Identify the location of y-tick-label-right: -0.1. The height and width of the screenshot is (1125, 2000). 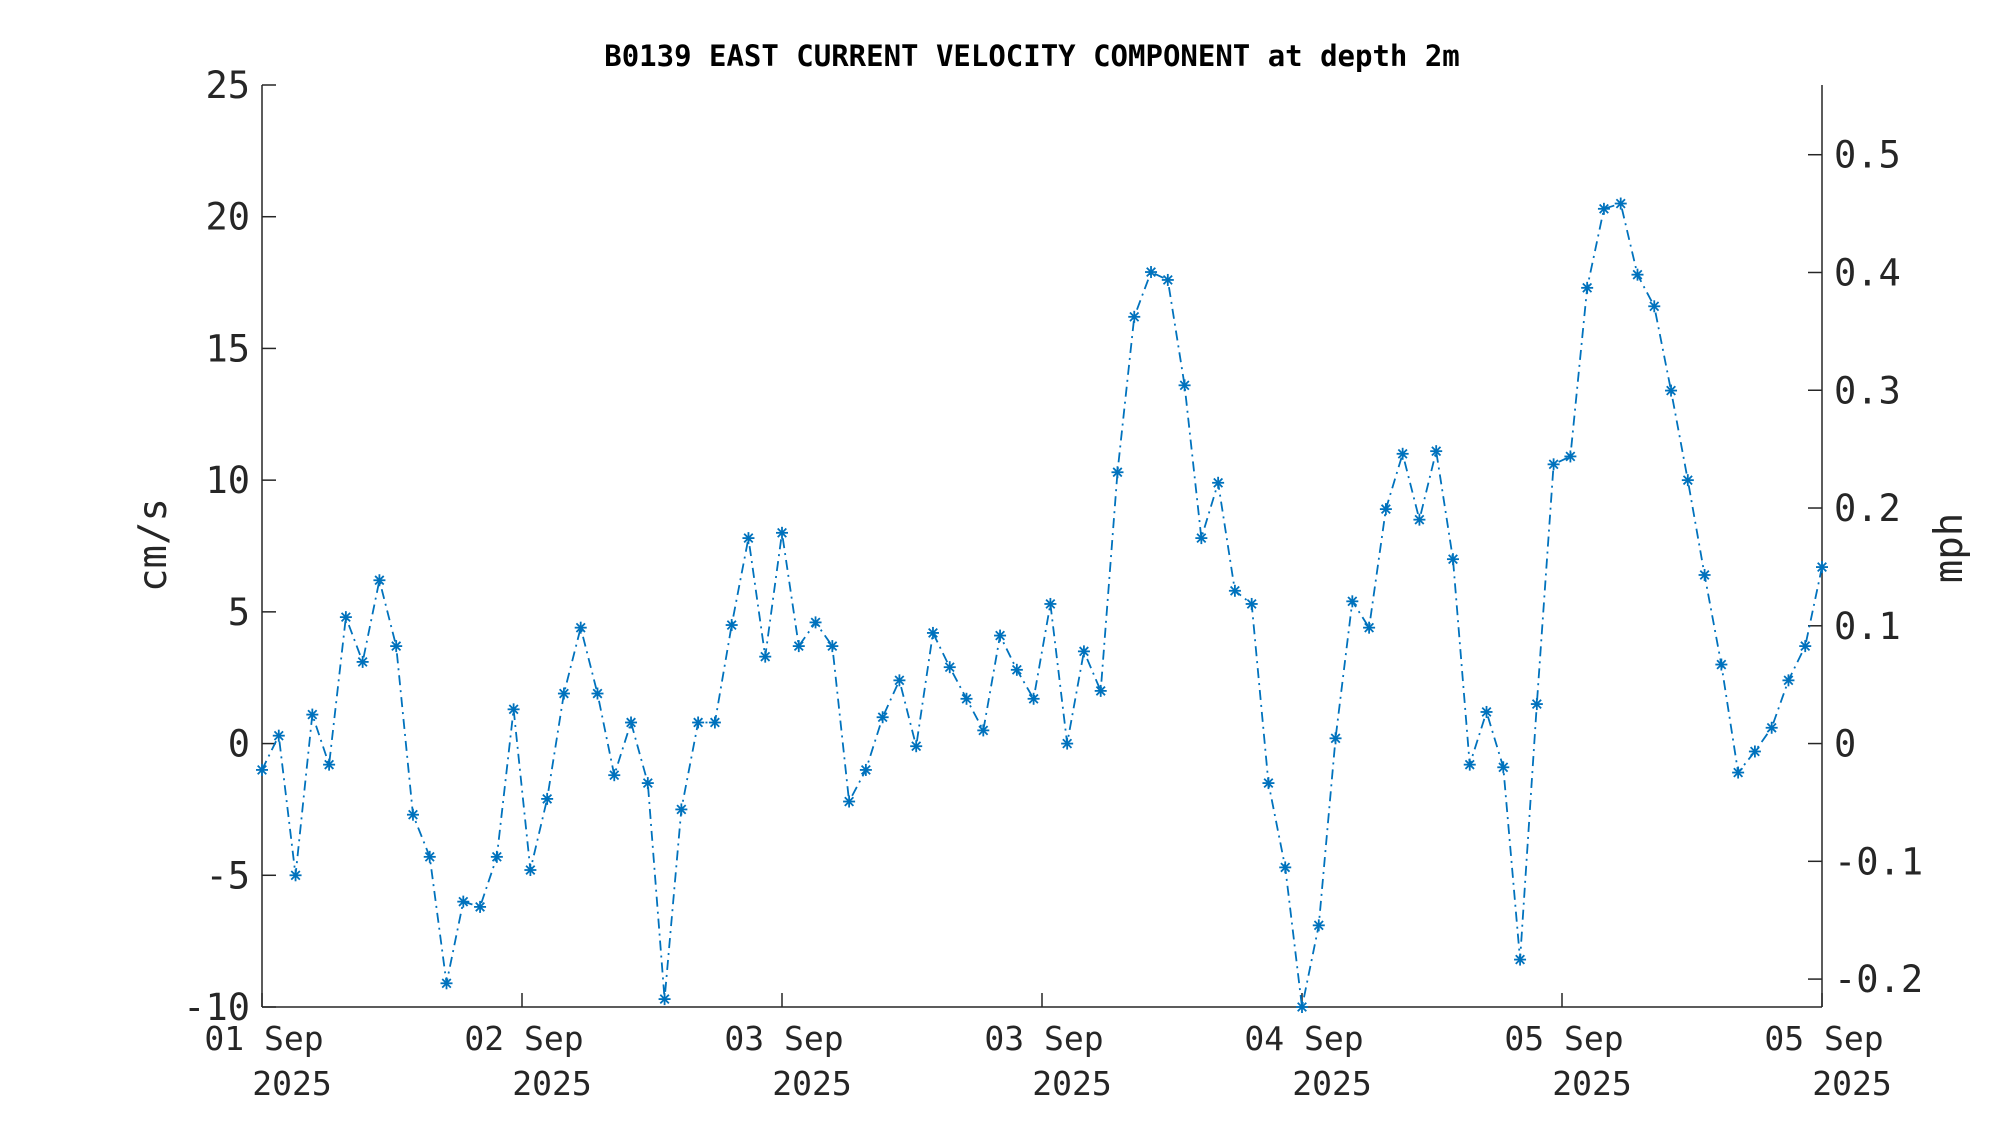
(1878, 861).